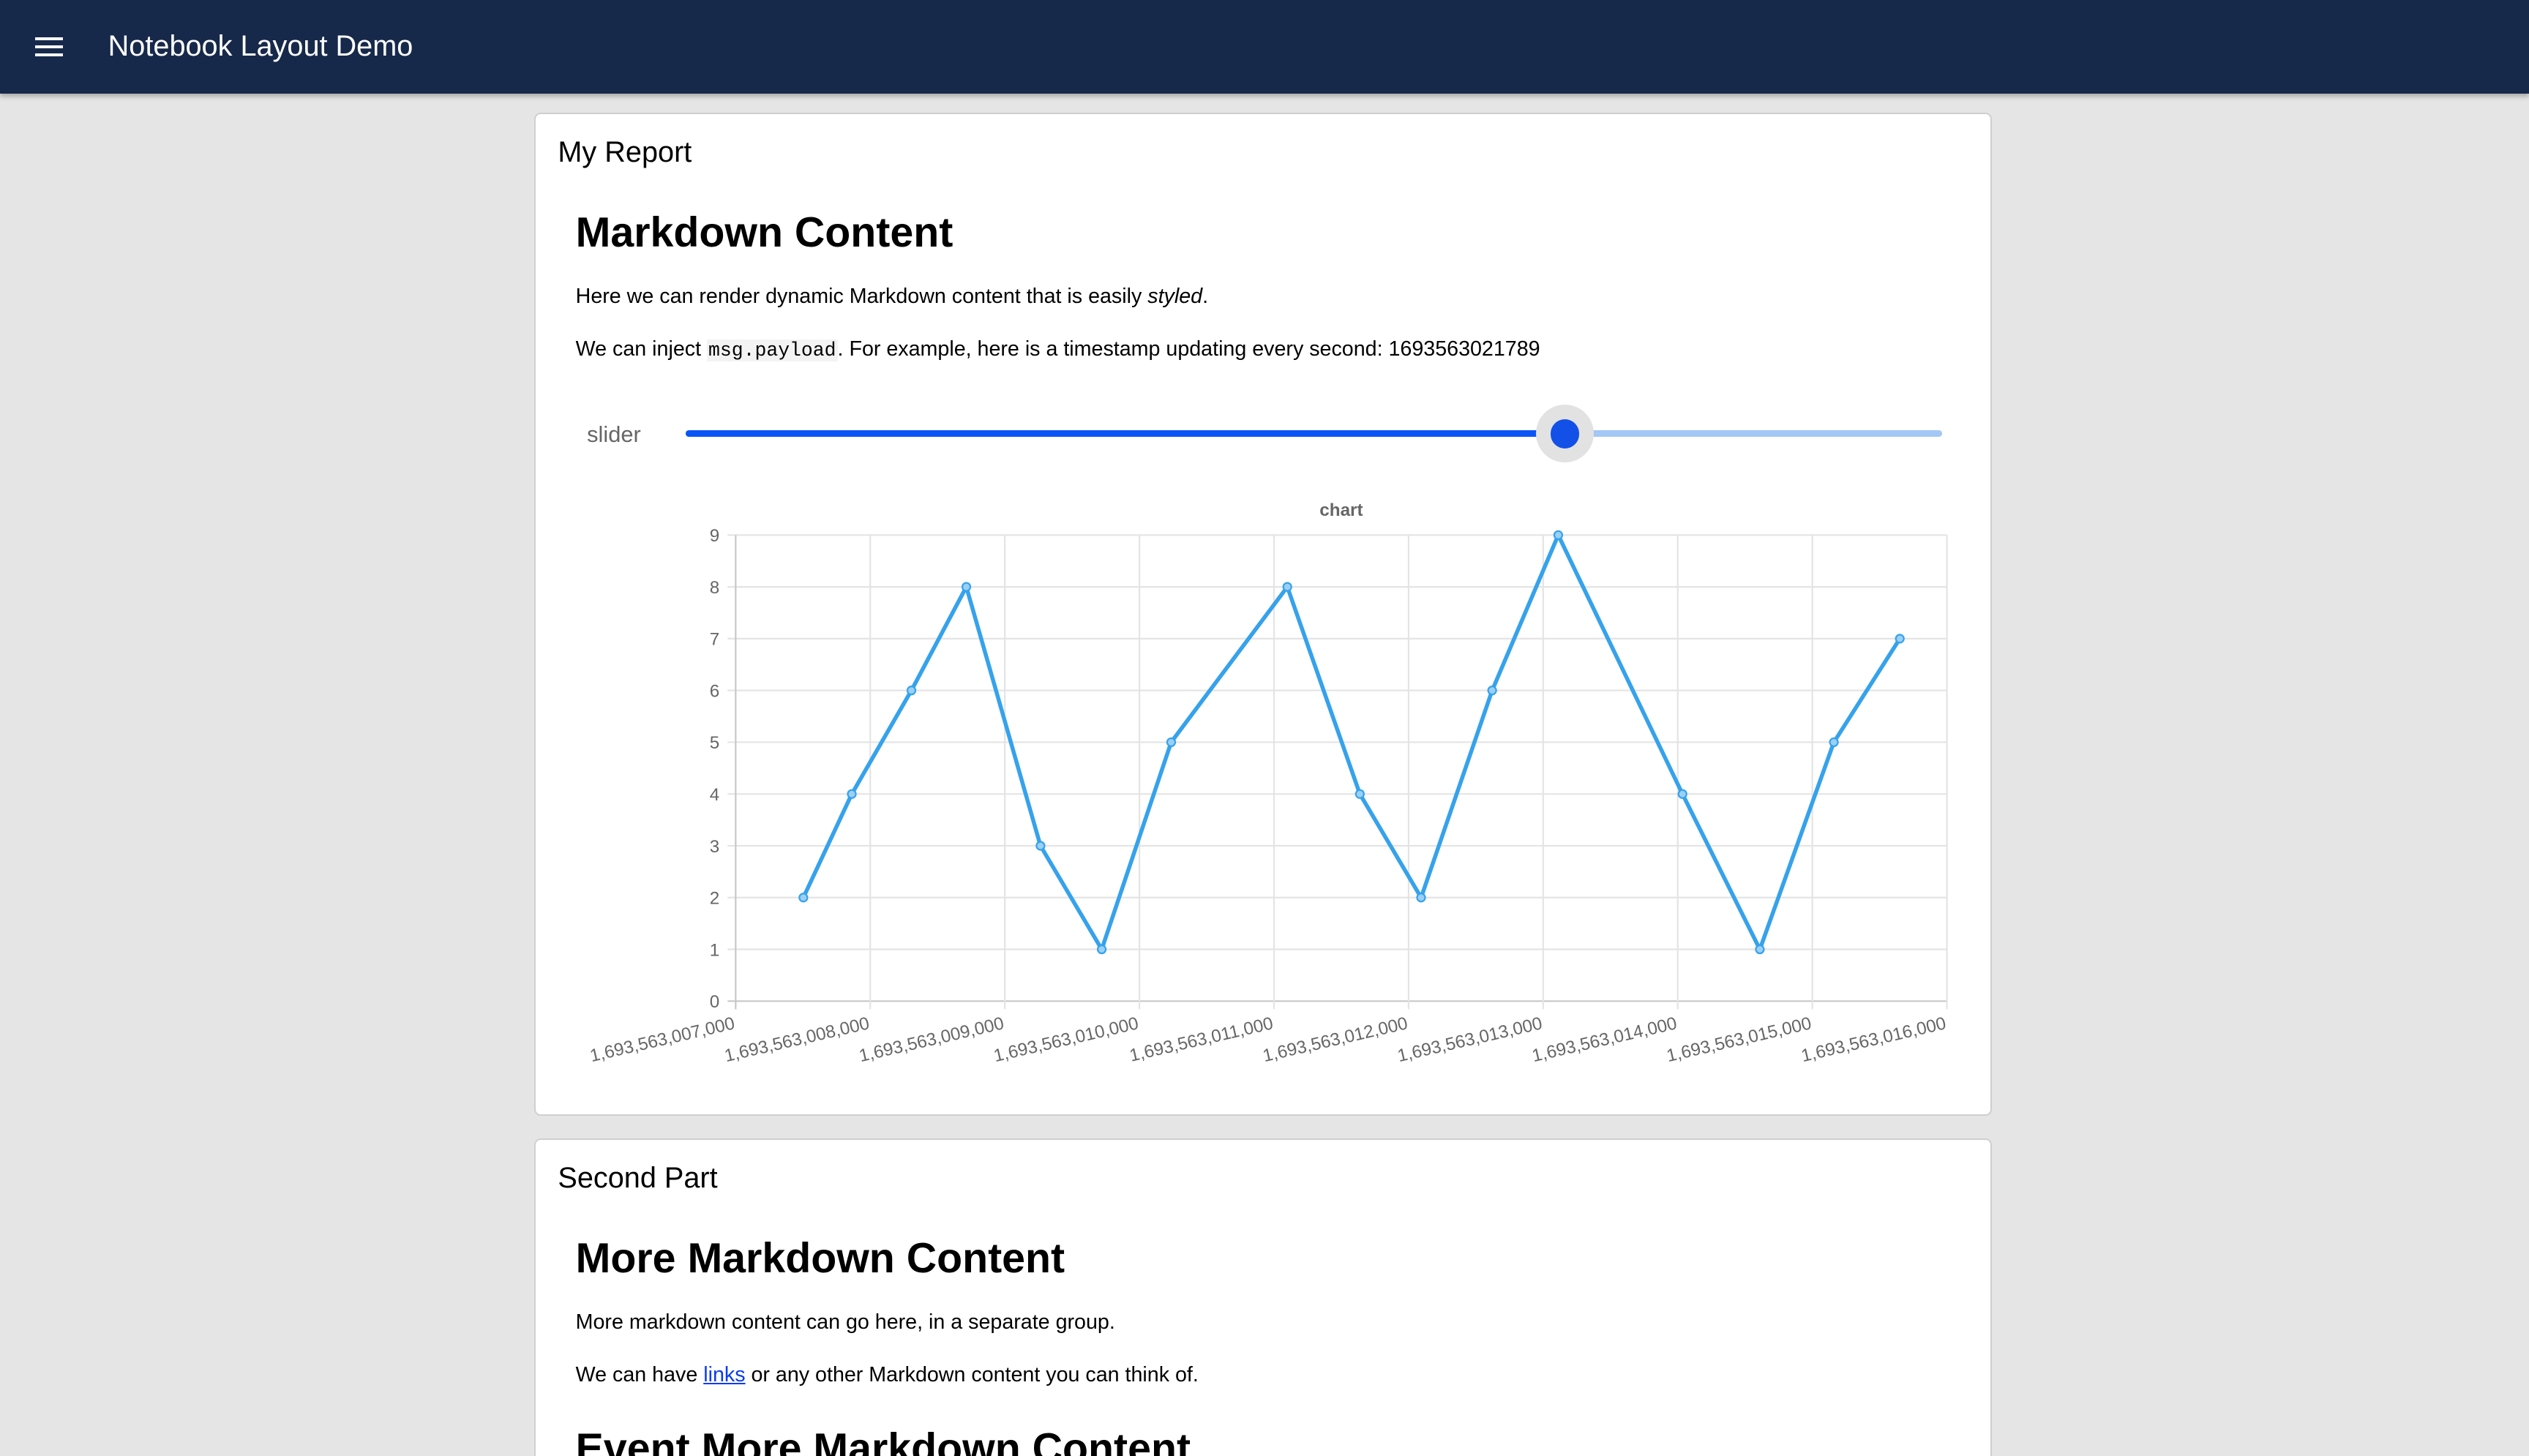  What do you see at coordinates (931, 1040) in the screenshot?
I see `x-tick-label: 1,693,563,009,000` at bounding box center [931, 1040].